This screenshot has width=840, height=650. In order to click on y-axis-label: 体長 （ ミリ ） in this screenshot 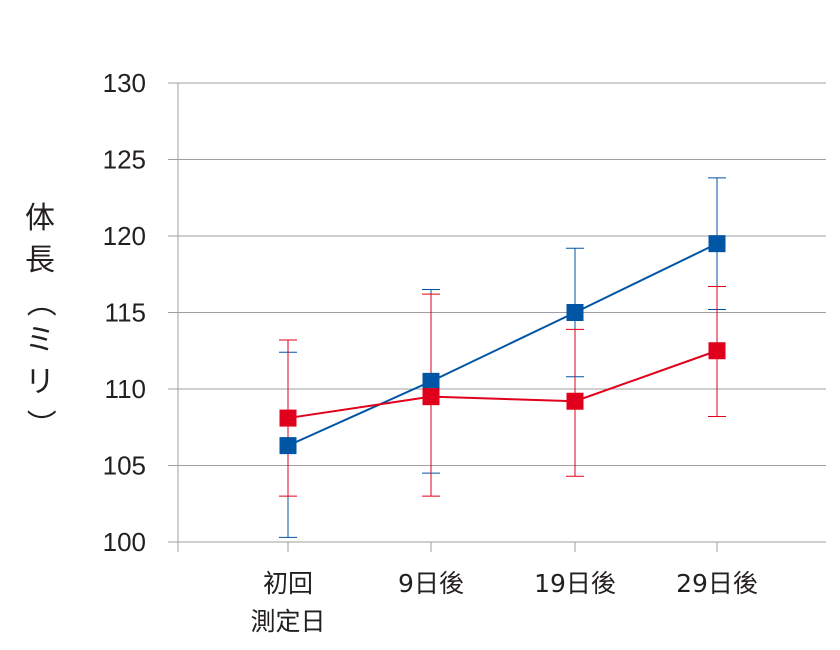, I will do `click(39, 320)`.